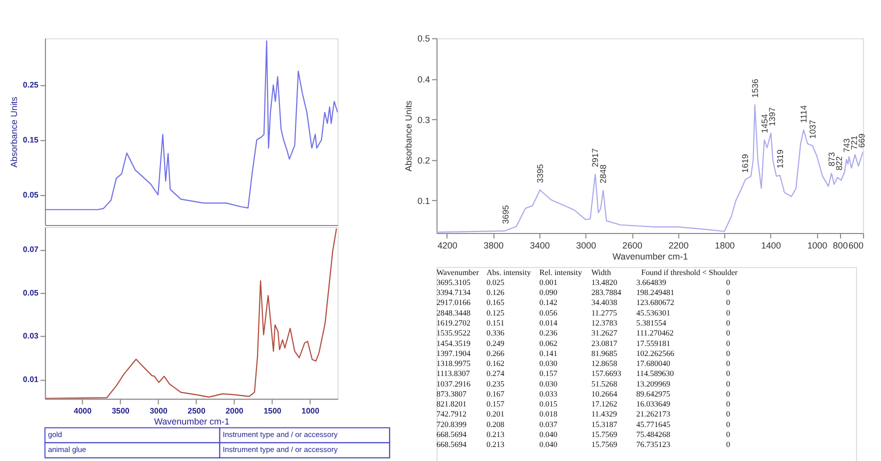  What do you see at coordinates (606, 293) in the screenshot?
I see `text: 283.7884` at bounding box center [606, 293].